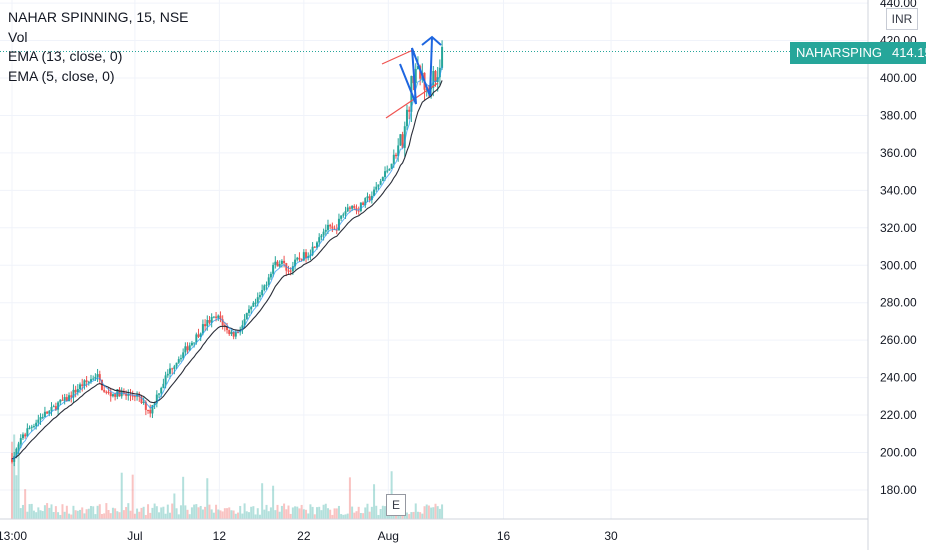 The image size is (932, 550). I want to click on legend-ema13: EMA (13, close, 0), so click(65, 56).